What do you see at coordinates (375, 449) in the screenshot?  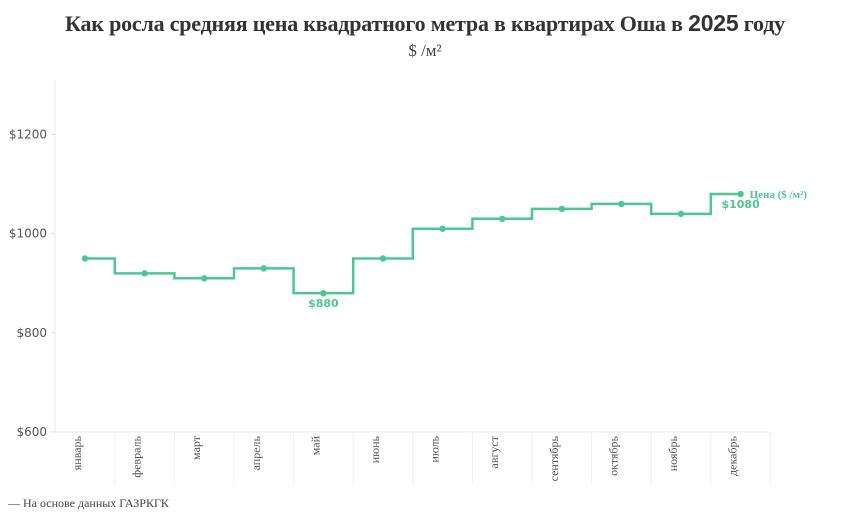 I see `x-tick-label: июнь` at bounding box center [375, 449].